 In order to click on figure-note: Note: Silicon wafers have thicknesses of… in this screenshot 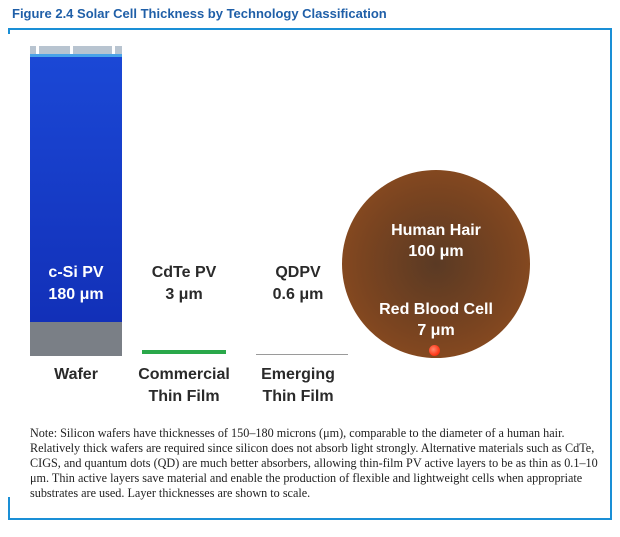, I will do `click(314, 463)`.